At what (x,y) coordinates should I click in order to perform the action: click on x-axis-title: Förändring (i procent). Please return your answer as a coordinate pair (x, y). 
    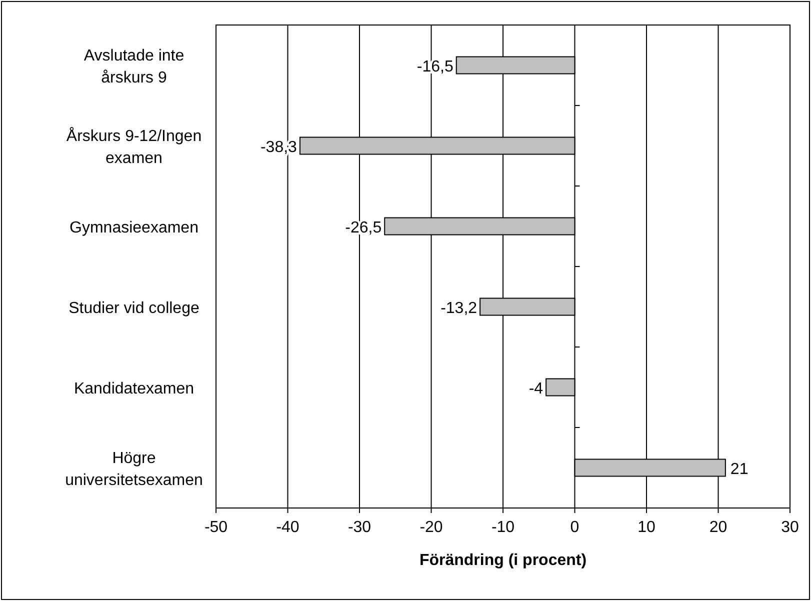
    Looking at the image, I should click on (503, 560).